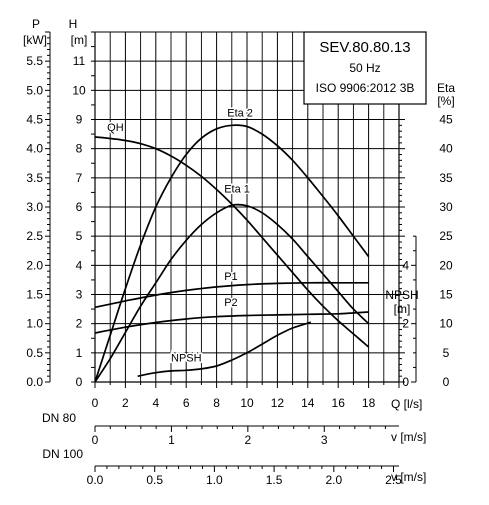  I want to click on npsh-axis-unit: [m], so click(402, 309).